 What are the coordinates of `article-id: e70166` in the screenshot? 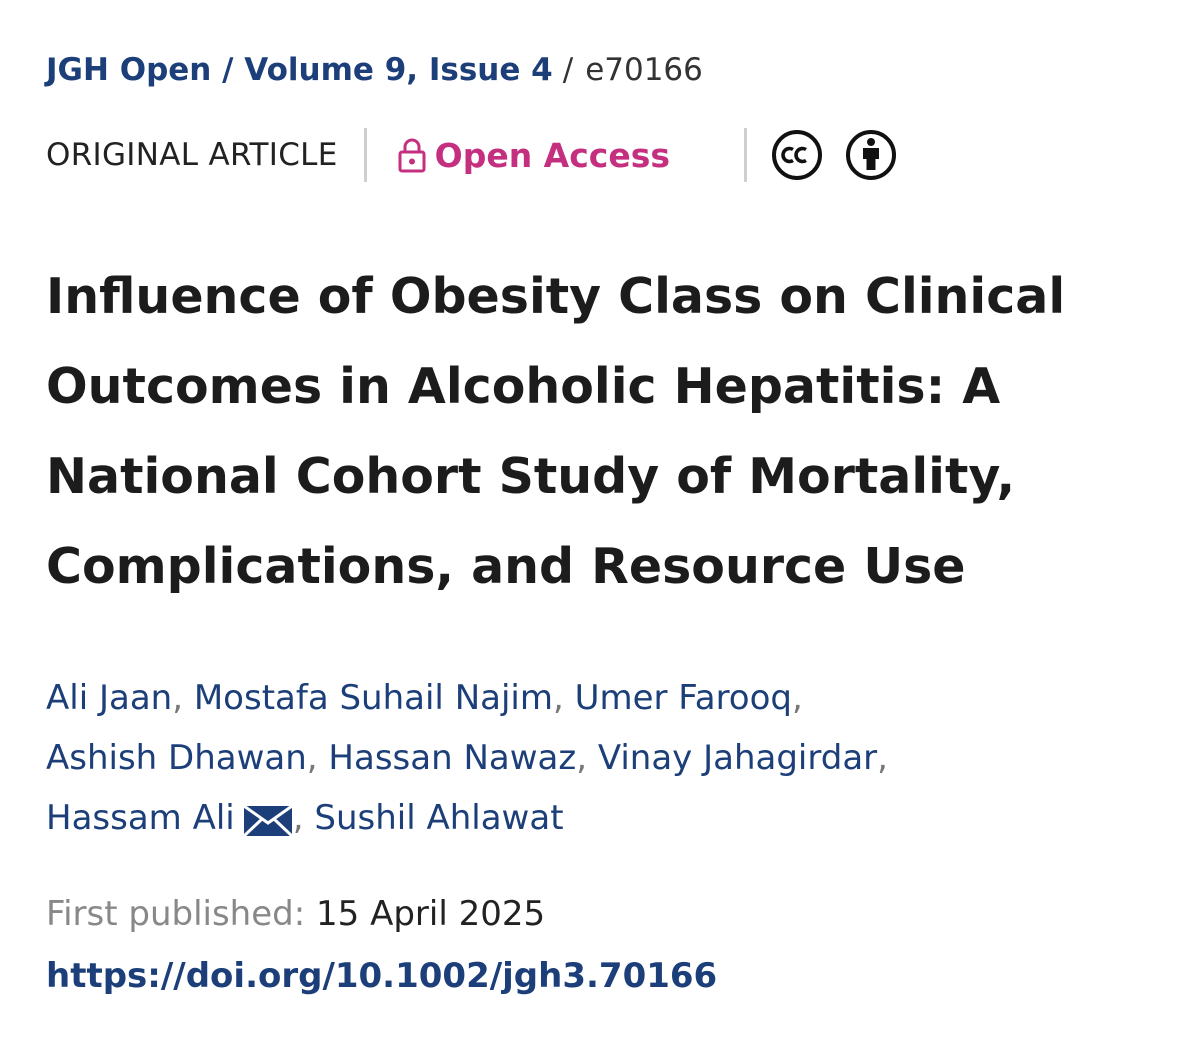 It's located at (644, 70).